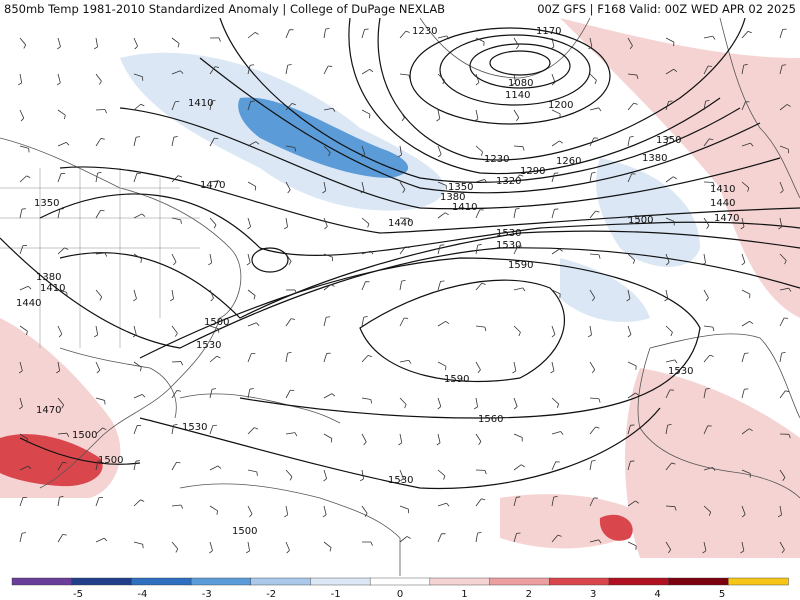 Image resolution: width=800 pixels, height=600 pixels. What do you see at coordinates (718, 416) in the screenshot?
I see `africa-coast` at bounding box center [718, 416].